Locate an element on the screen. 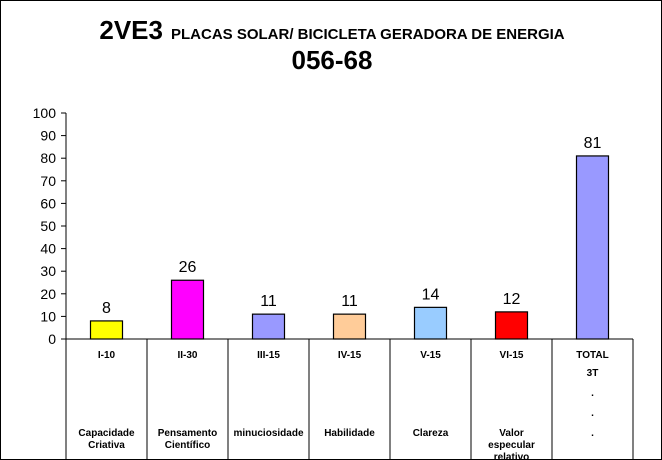  y-tick-label: 20 is located at coordinates (48, 294).